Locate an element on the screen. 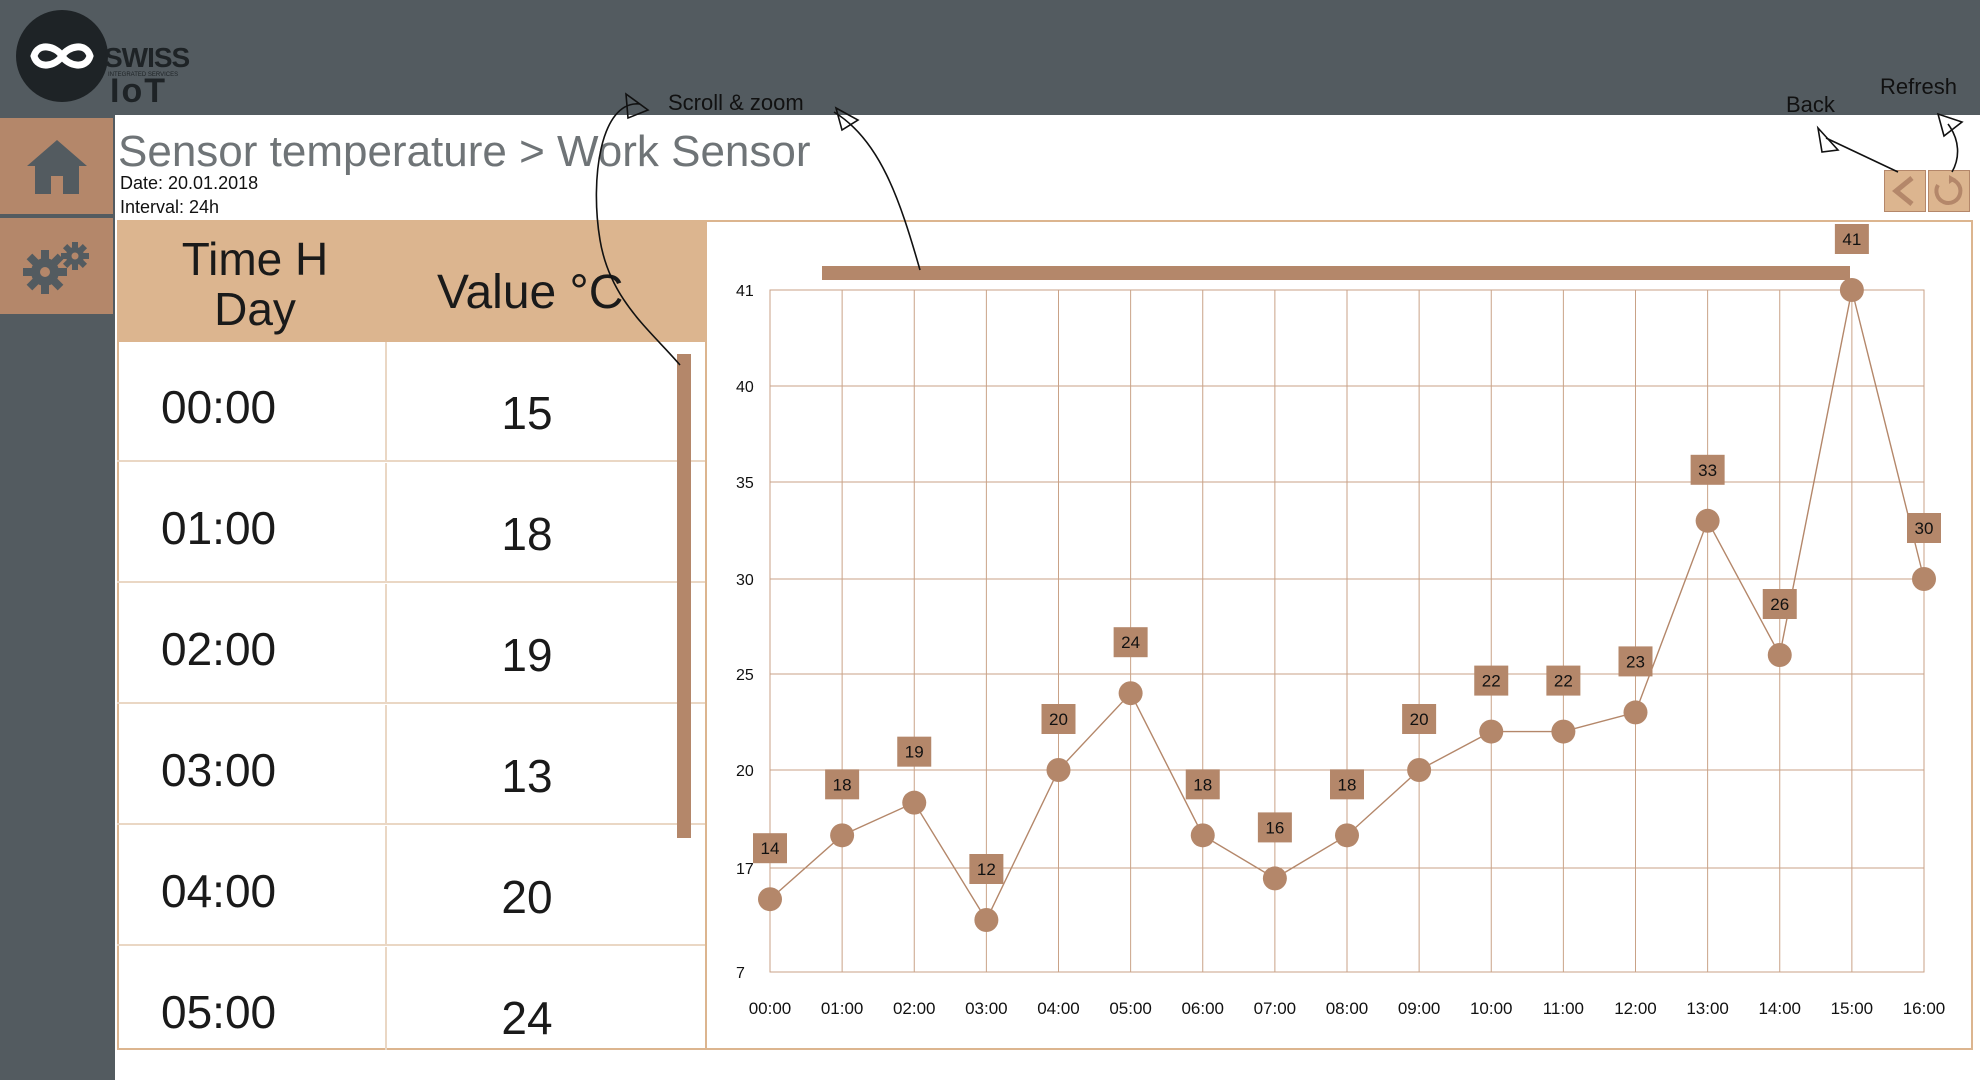 The height and width of the screenshot is (1080, 1980). gear-icon is located at coordinates (55, 268).